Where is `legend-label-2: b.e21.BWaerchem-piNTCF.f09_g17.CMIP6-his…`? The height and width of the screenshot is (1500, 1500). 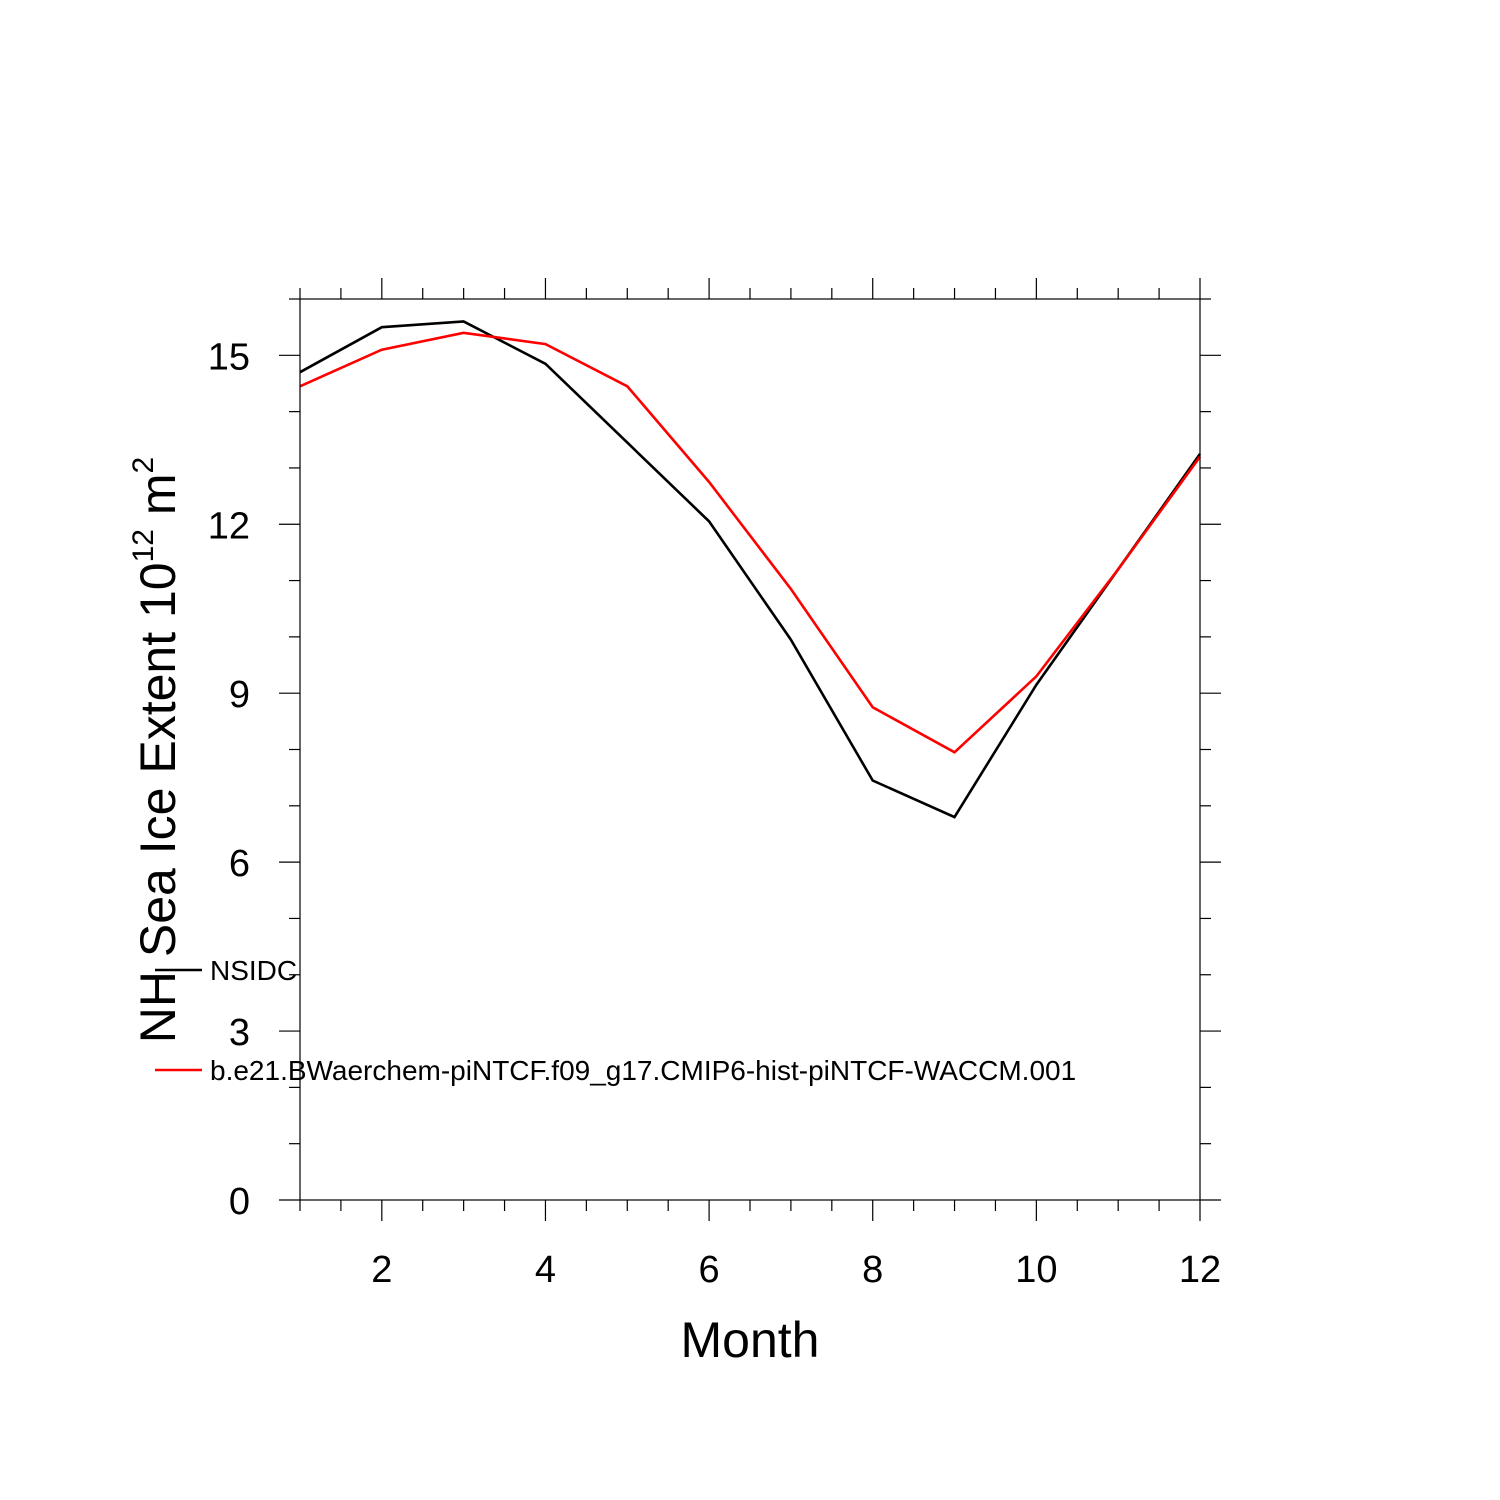 legend-label-2: b.e21.BWaerchem-piNTCF.f09_g17.CMIP6-his… is located at coordinates (643, 1070).